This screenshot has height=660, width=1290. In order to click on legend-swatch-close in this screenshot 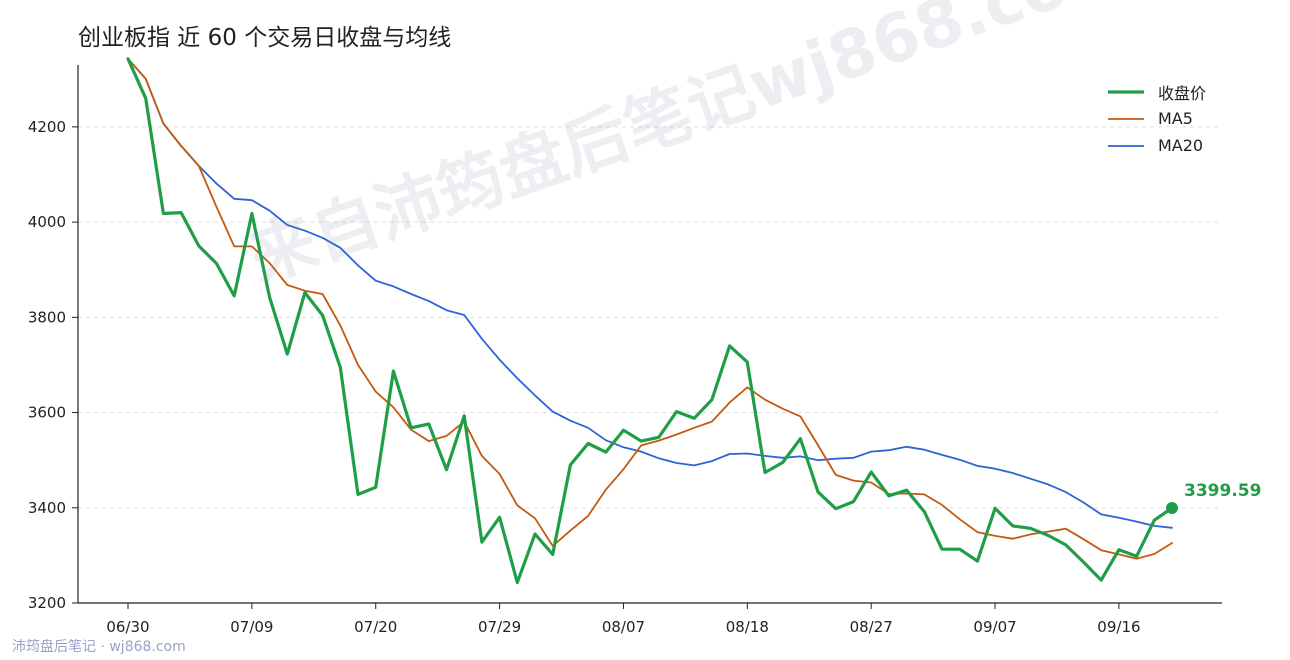, I will do `click(1126, 91)`.